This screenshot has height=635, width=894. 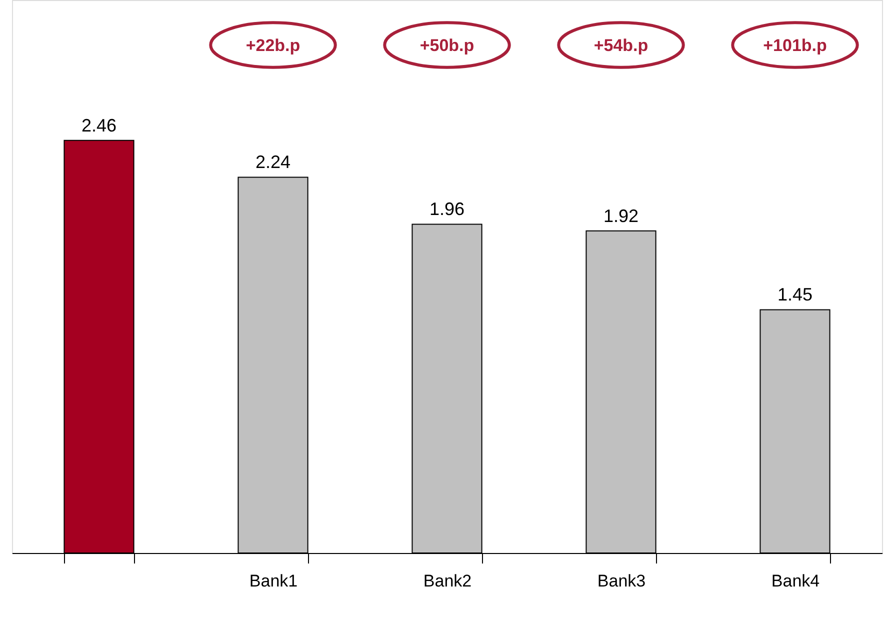 What do you see at coordinates (447, 45) in the screenshot?
I see `text: +50b.p` at bounding box center [447, 45].